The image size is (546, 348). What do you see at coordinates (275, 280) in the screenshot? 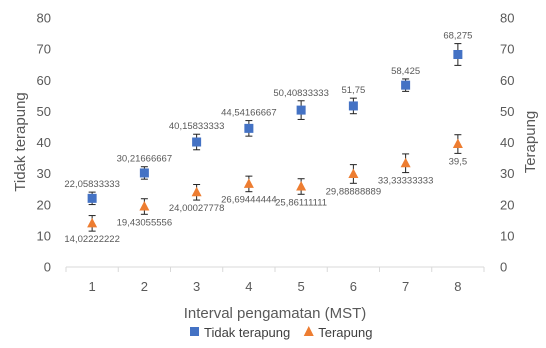
I see `x-axis-ticks: 1 2 3 4 5 6 7 8` at bounding box center [275, 280].